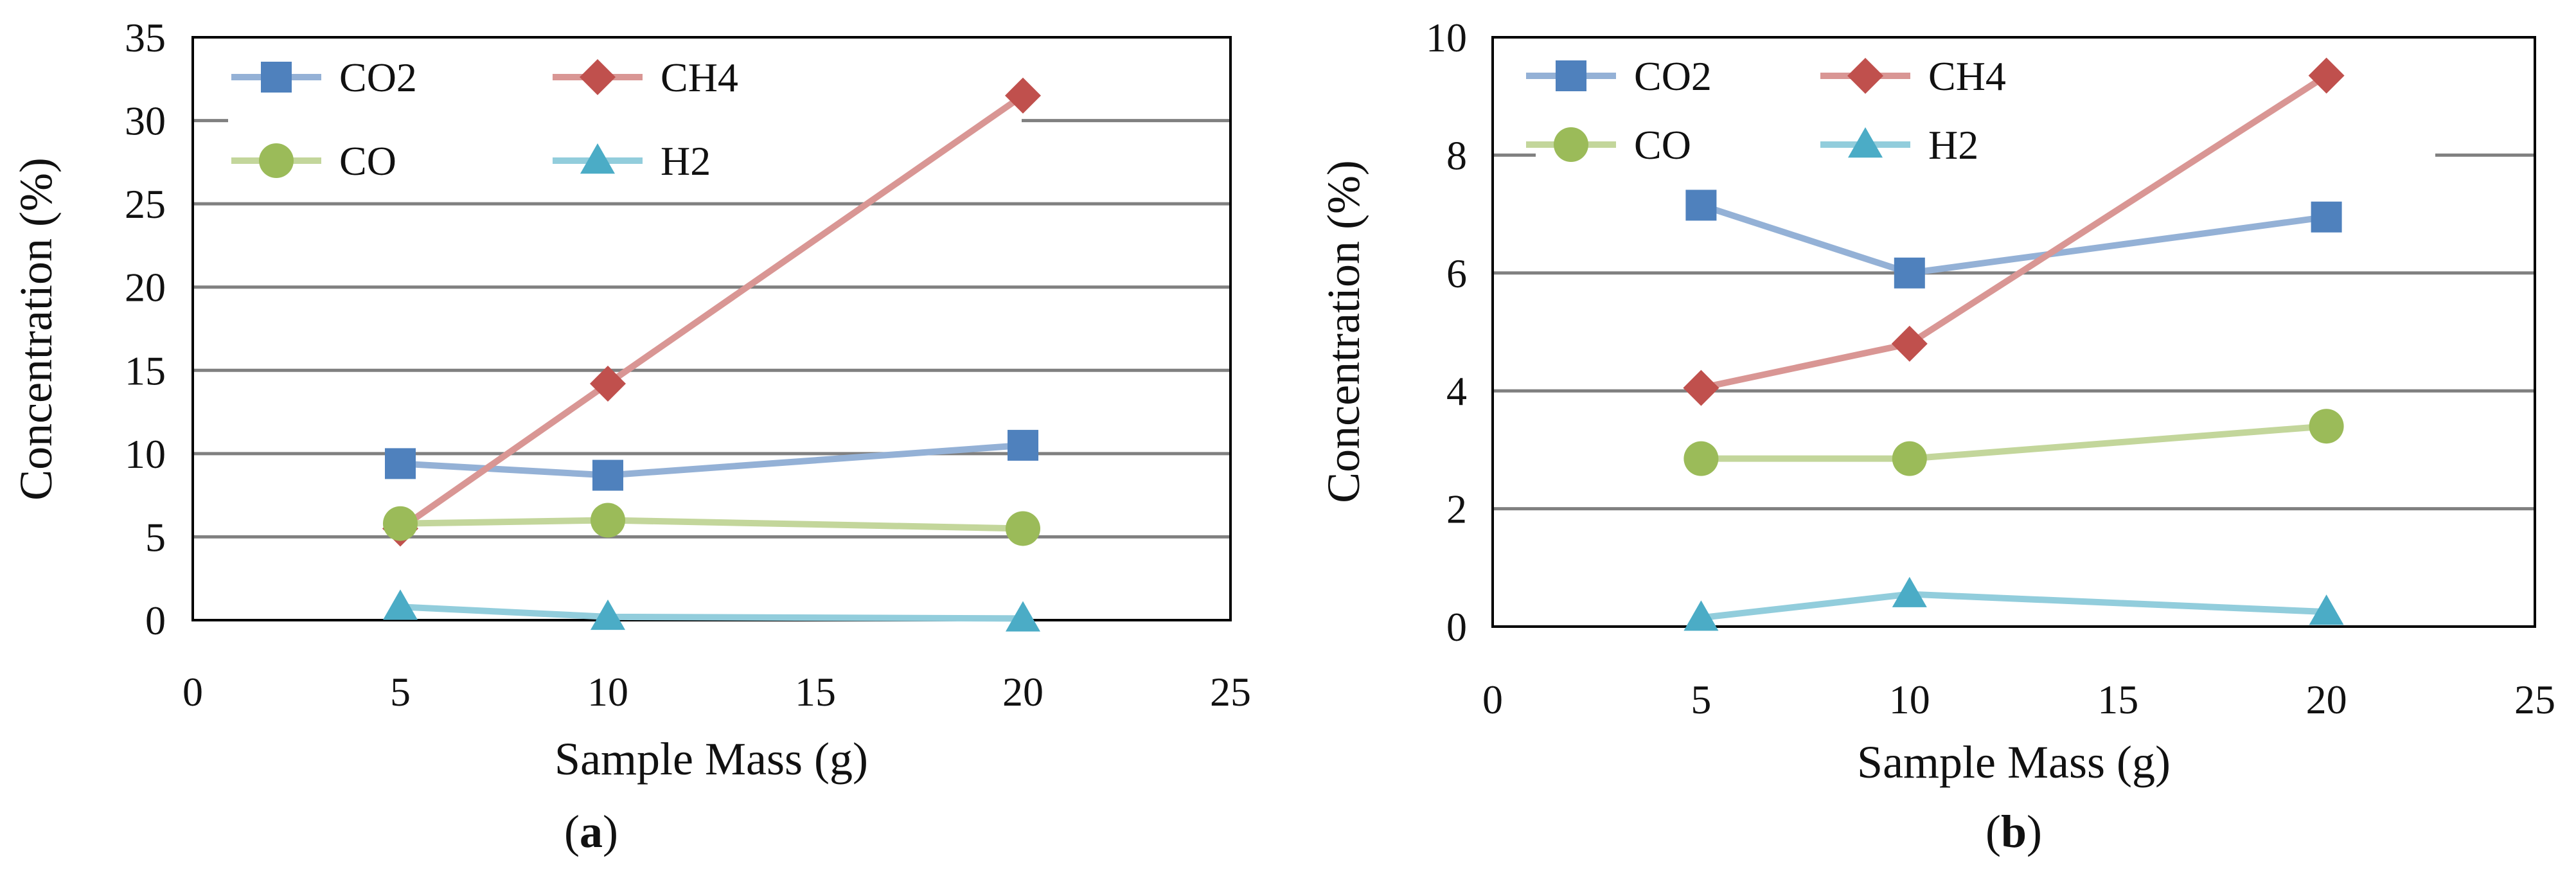  I want to click on panel-label: (a), so click(591, 832).